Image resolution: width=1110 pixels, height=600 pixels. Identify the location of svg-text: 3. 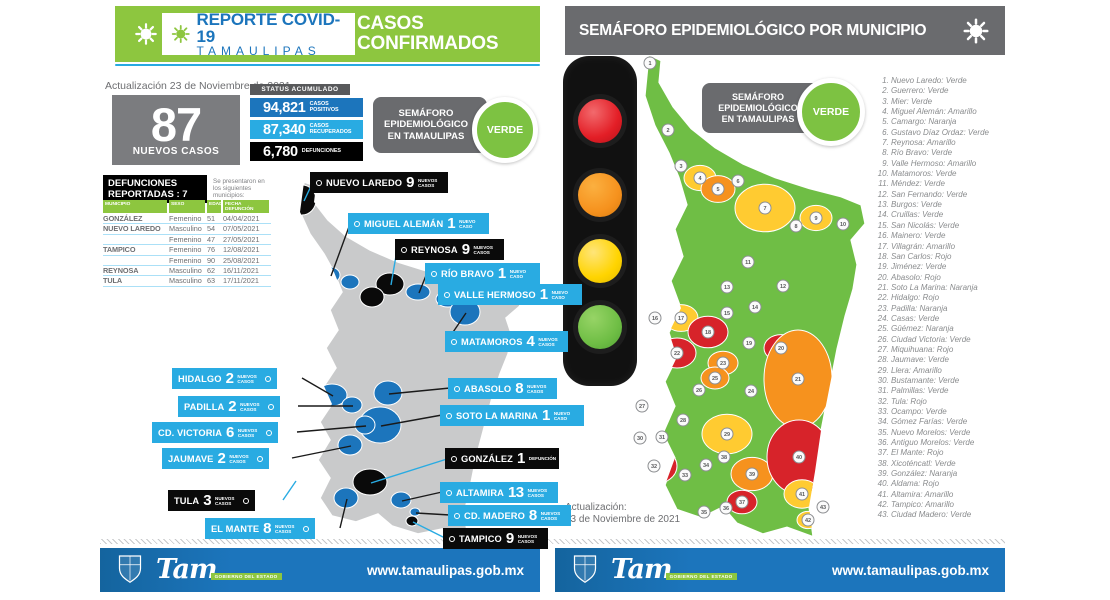
(680, 167).